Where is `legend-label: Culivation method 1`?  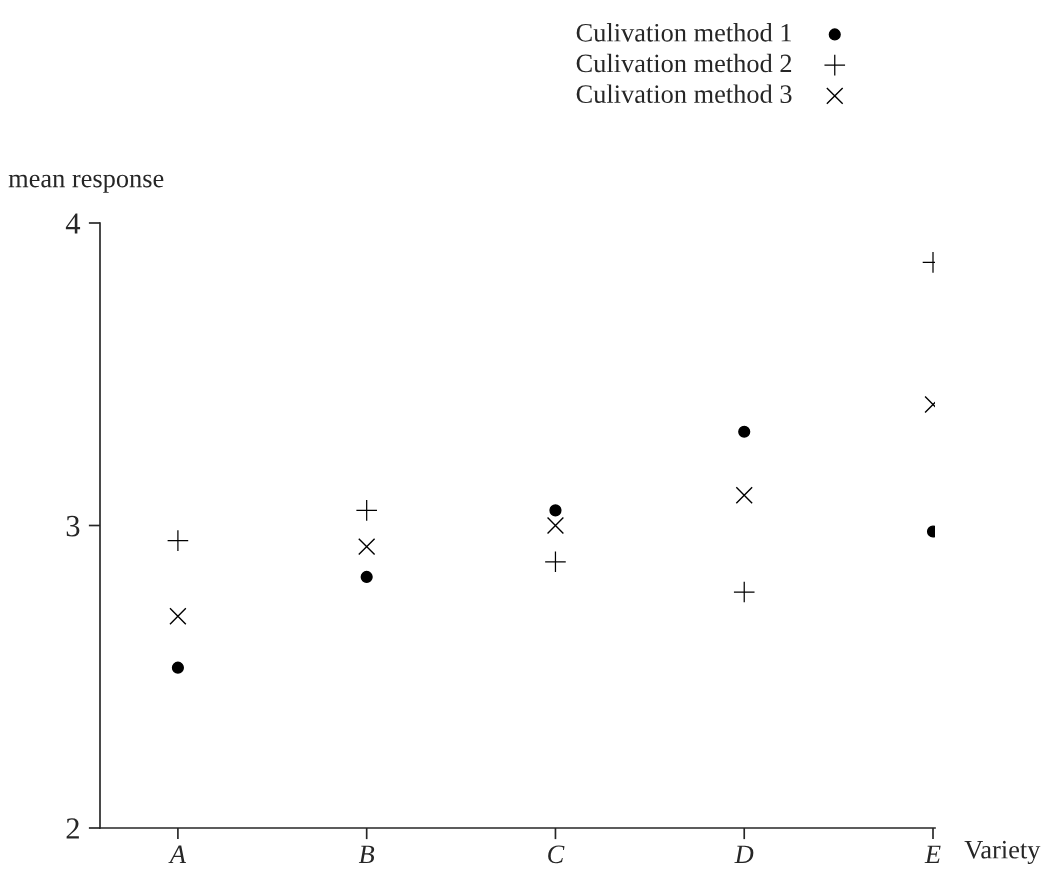 legend-label: Culivation method 1 is located at coordinates (683, 32).